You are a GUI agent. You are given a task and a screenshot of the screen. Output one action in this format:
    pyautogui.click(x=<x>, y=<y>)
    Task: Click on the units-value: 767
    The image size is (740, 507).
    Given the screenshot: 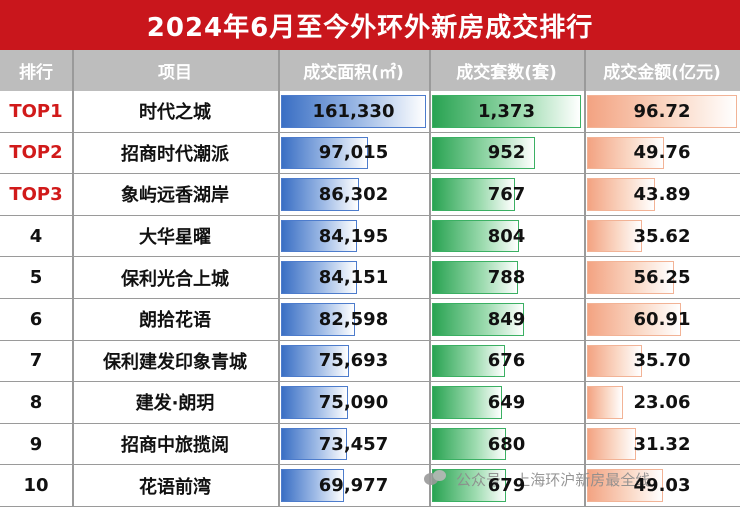 What is the action you would take?
    pyautogui.click(x=506, y=194)
    